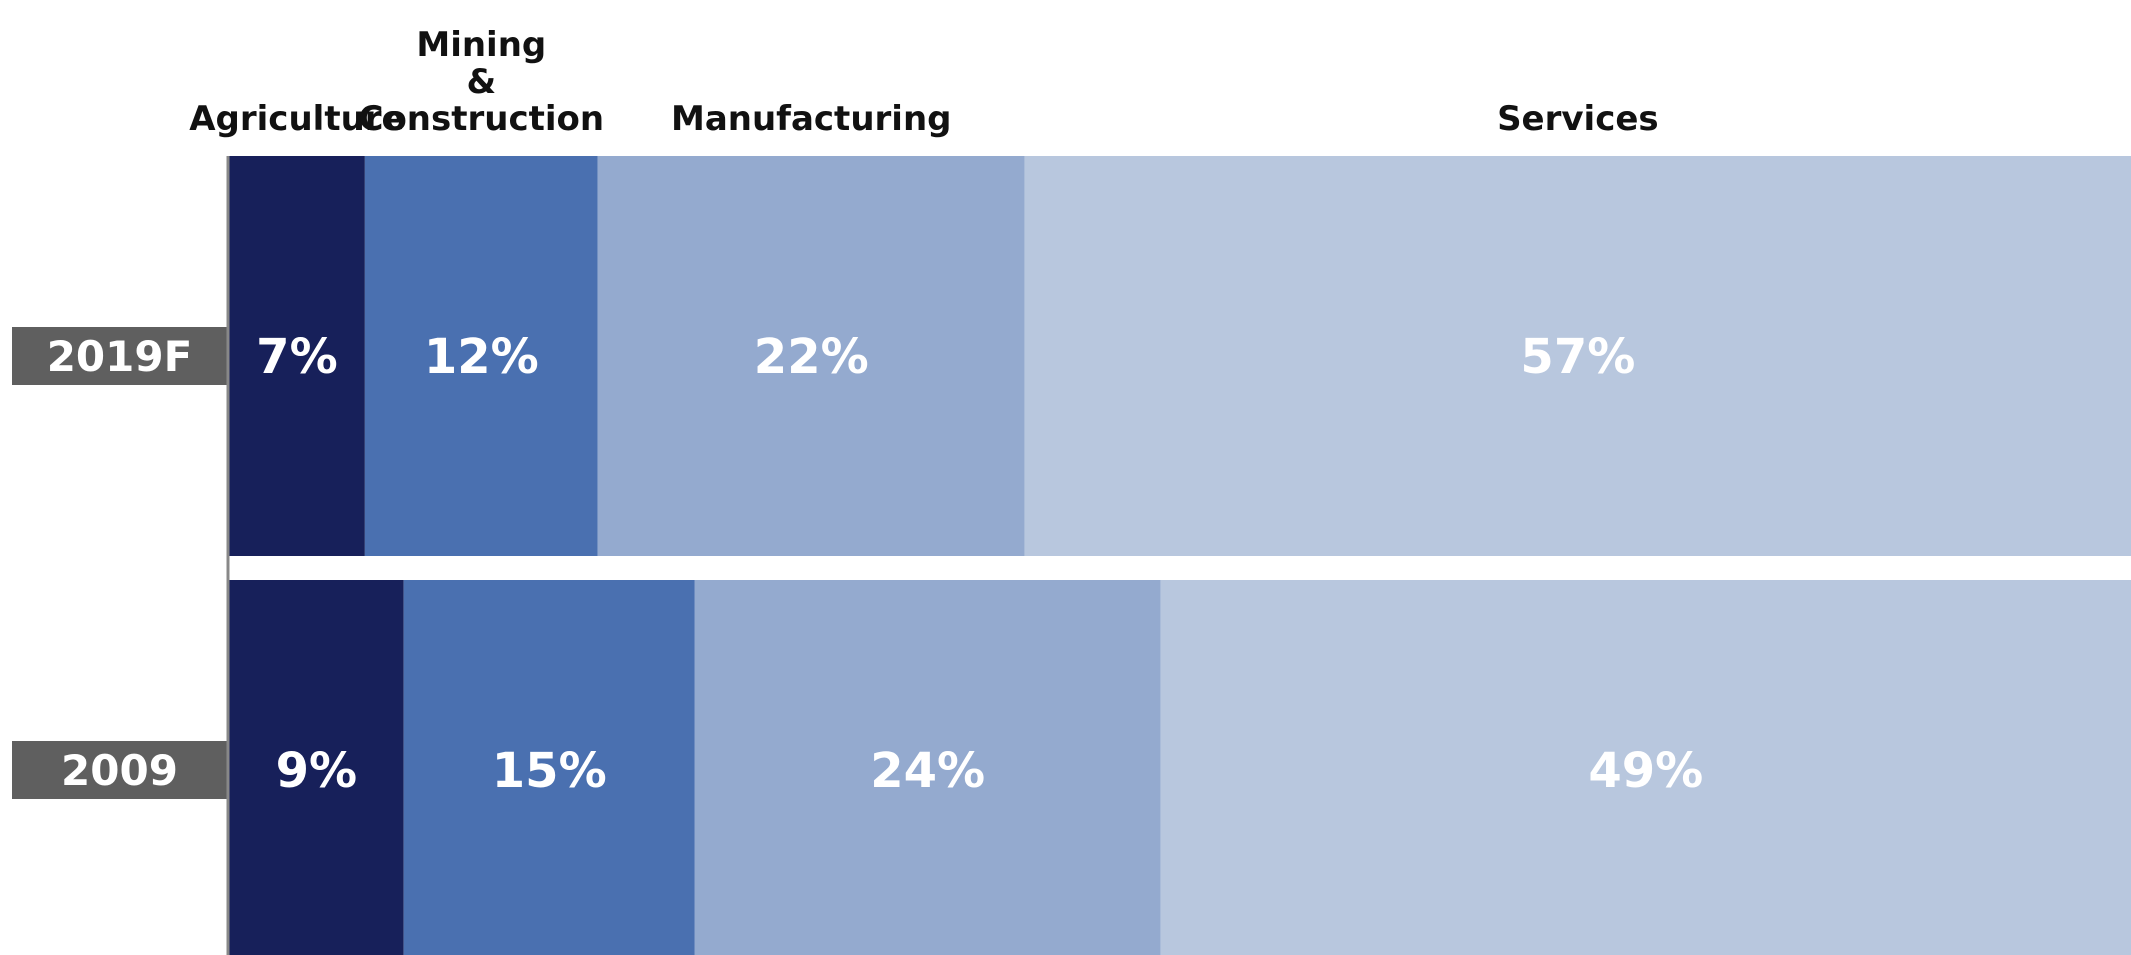 The height and width of the screenshot is (955, 2131). I want to click on data-label: 24%, so click(927, 771).